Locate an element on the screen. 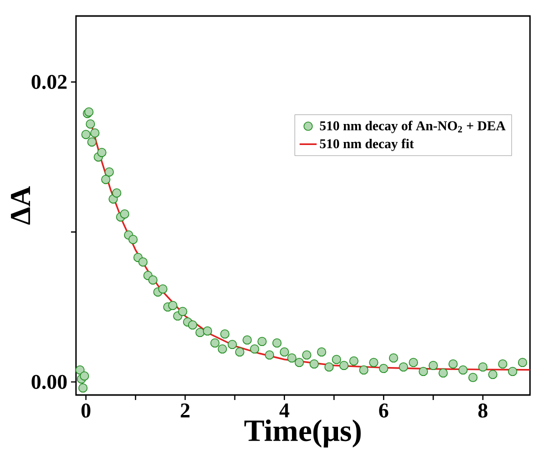  x-tick-label: 0 is located at coordinates (85, 411).